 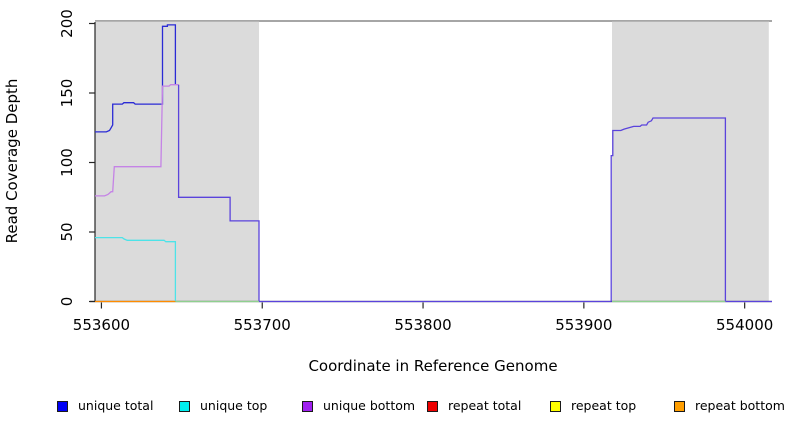 I want to click on x-tick-label: 553700, so click(x=262, y=325).